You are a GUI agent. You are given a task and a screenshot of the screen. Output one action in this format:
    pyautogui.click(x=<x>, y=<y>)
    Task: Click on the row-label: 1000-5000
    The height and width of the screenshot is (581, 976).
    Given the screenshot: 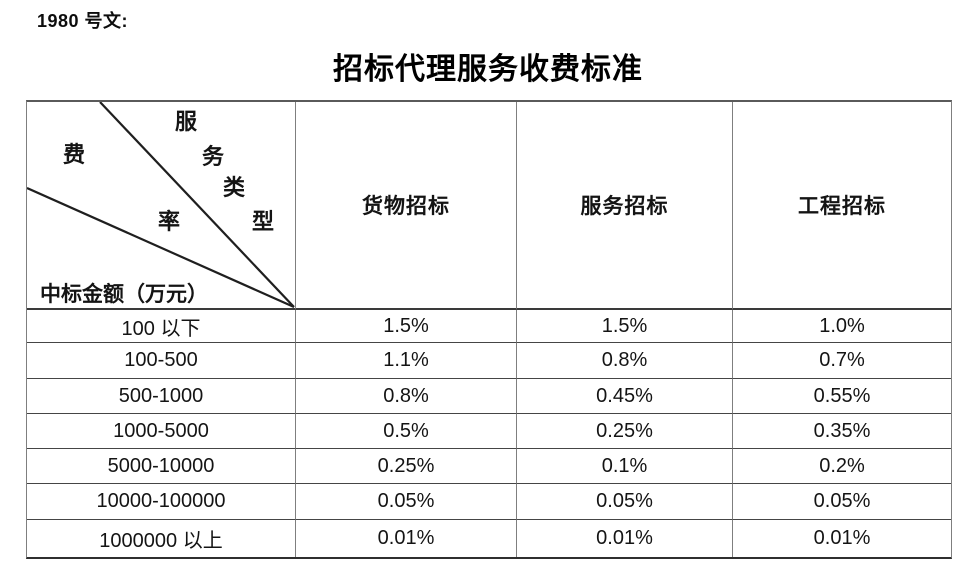 What is the action you would take?
    pyautogui.click(x=161, y=431)
    